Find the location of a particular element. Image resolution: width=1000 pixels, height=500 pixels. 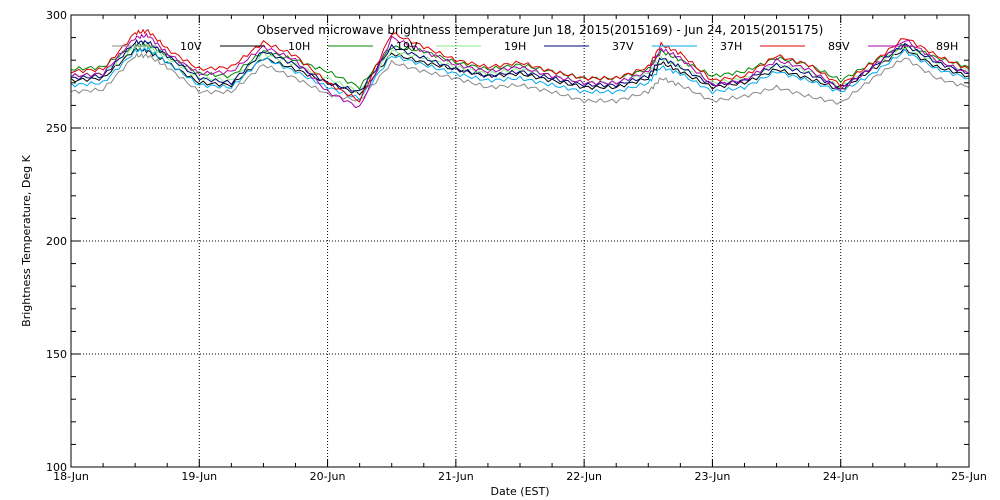

y-tick-label: 300 is located at coordinates (56, 15).